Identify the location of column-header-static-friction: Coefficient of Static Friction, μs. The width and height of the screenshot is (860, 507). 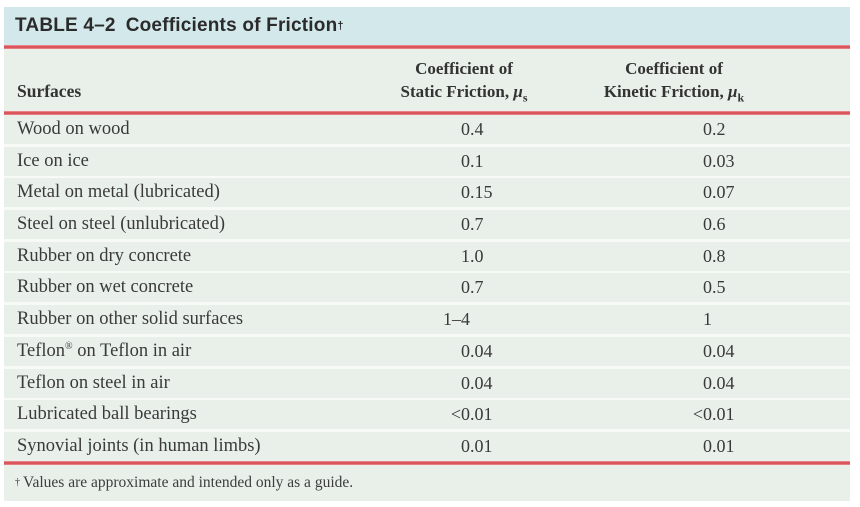
(464, 83).